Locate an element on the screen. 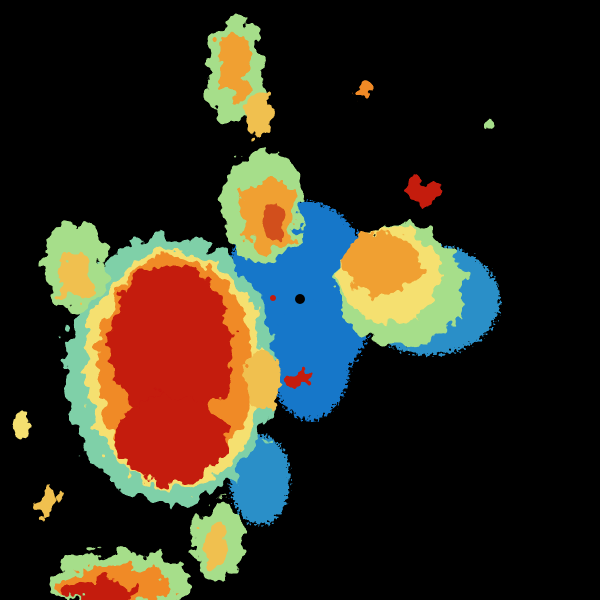 The image size is (600, 600). radar-site is located at coordinates (300, 299).